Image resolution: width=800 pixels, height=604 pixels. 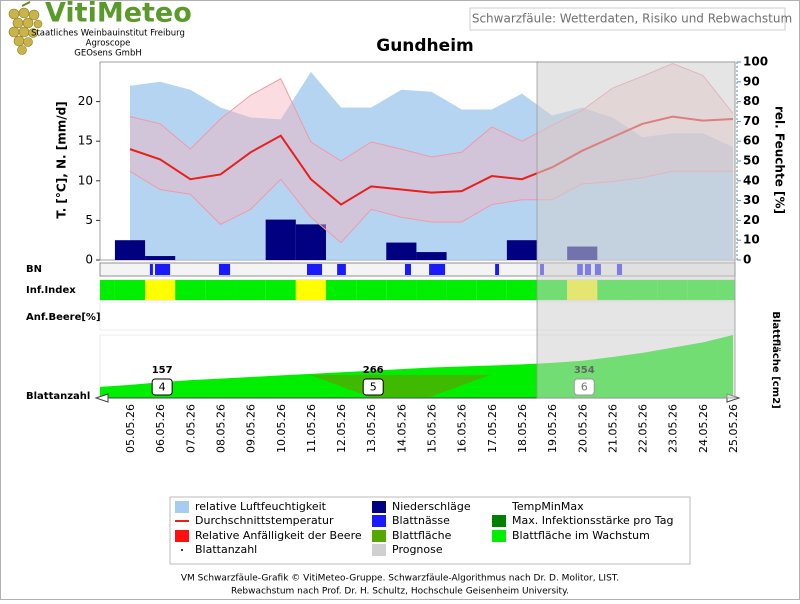 I want to click on y2-tick-label: 80, so click(x=751, y=101).